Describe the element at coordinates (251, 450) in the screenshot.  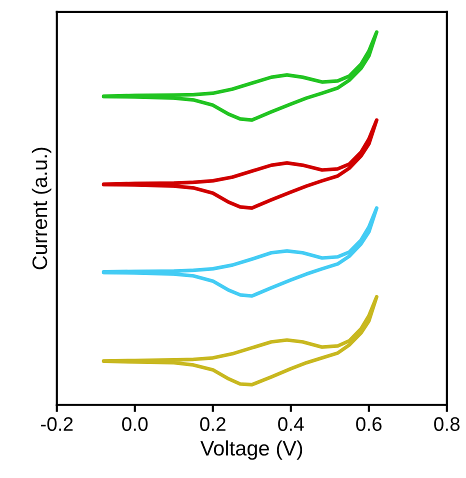
I see `x-axis-title: Voltage (V)` at that location.